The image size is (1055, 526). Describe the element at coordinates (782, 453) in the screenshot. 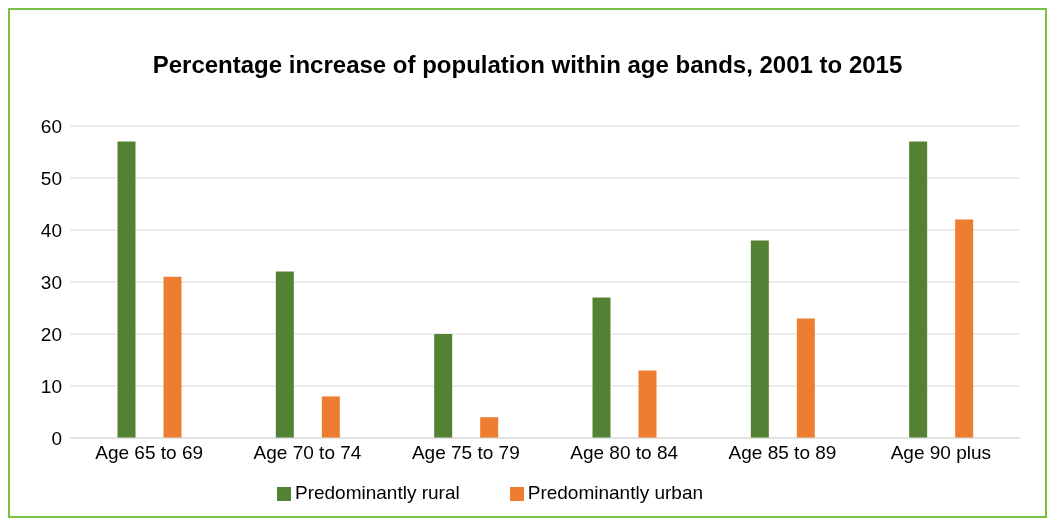

I see `x-tick-label: Age 85 to 89` at that location.